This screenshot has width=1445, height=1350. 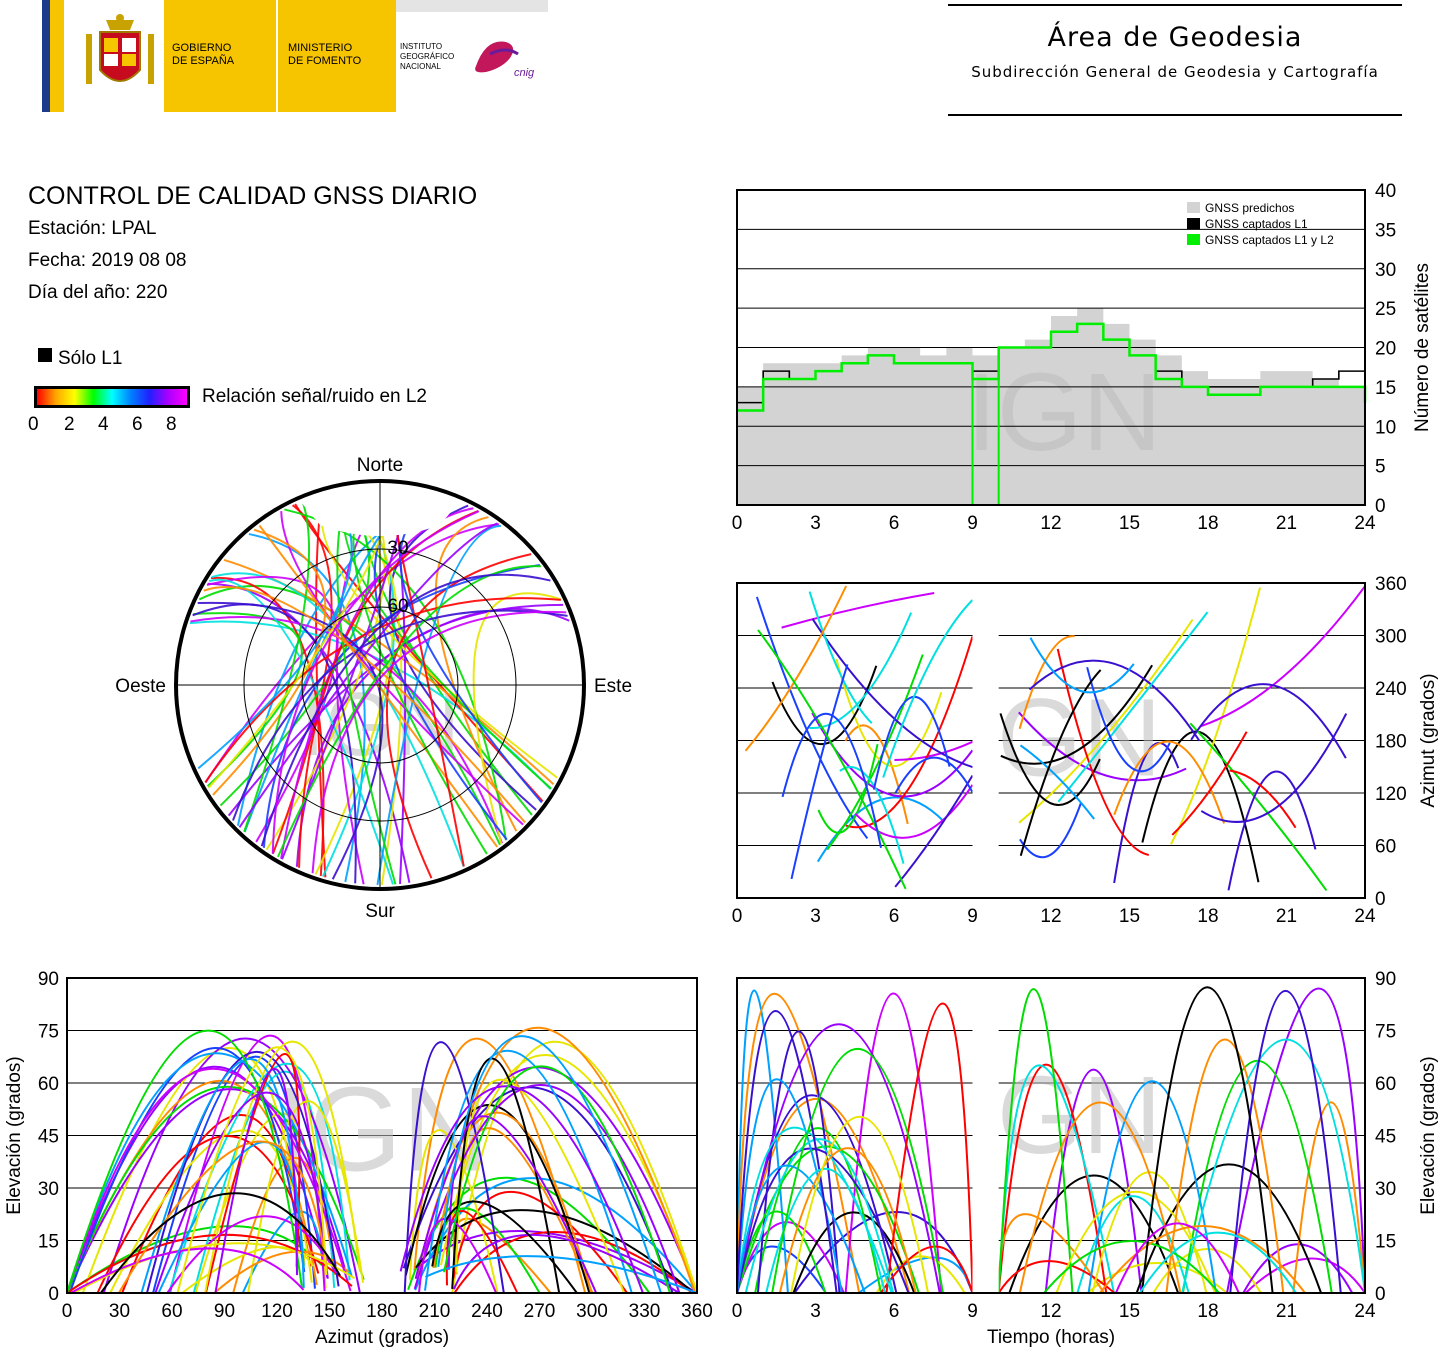 I want to click on logo-ign-line2: GEOGRÁFICO, so click(x=427, y=56).